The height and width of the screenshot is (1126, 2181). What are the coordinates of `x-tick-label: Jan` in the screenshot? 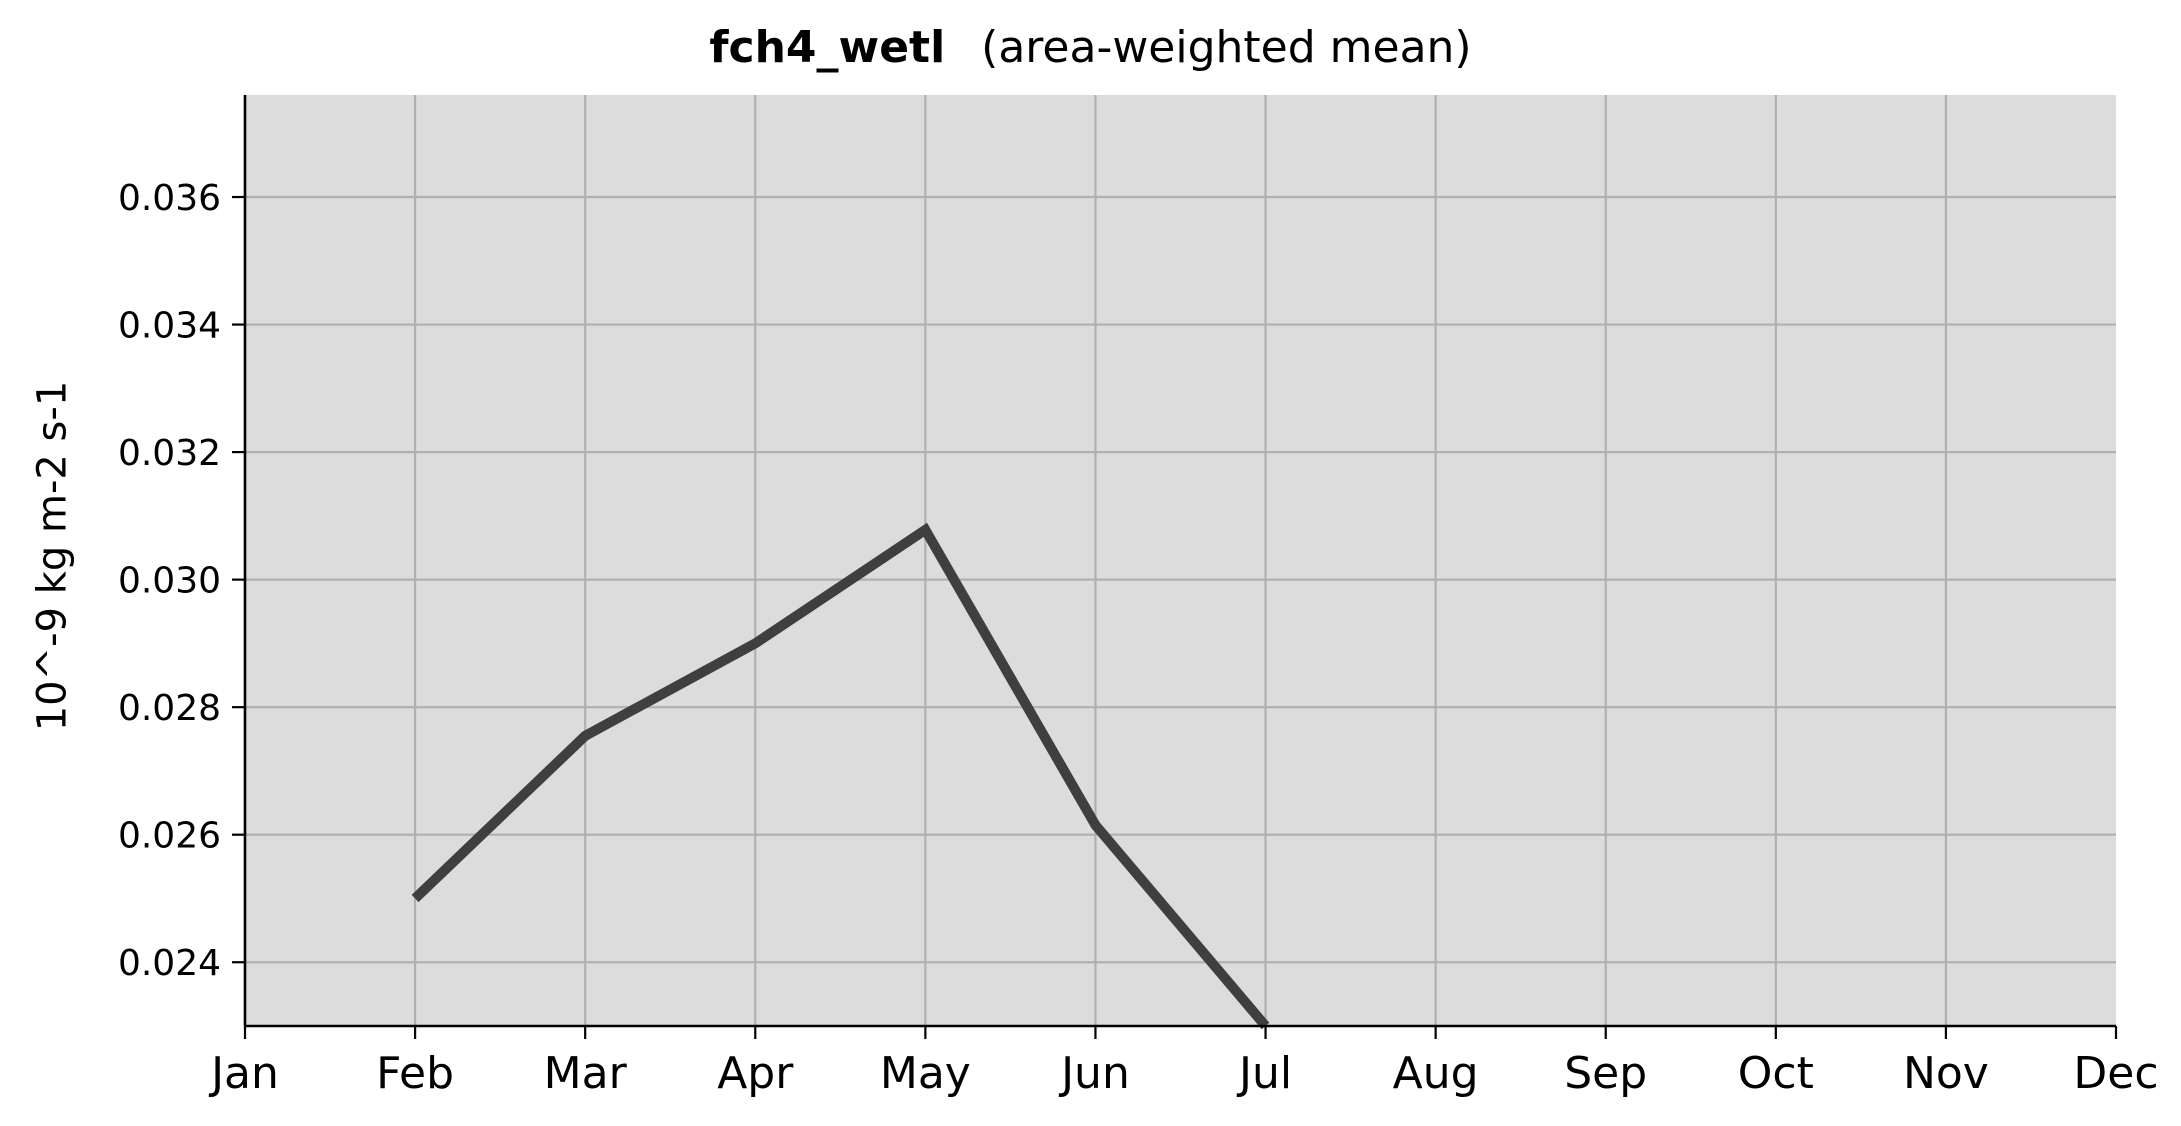 It's located at (243, 1073).